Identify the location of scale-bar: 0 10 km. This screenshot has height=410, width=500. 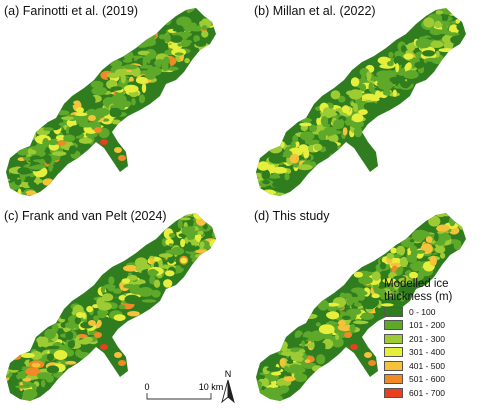
(183, 391).